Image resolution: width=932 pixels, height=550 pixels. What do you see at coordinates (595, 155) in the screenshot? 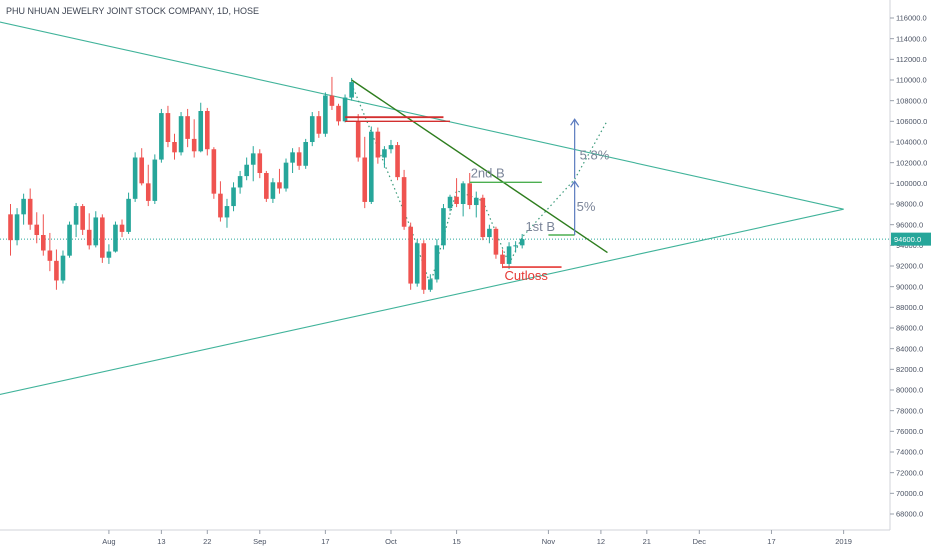
I see `pct-5-8-label: 5.8%` at bounding box center [595, 155].